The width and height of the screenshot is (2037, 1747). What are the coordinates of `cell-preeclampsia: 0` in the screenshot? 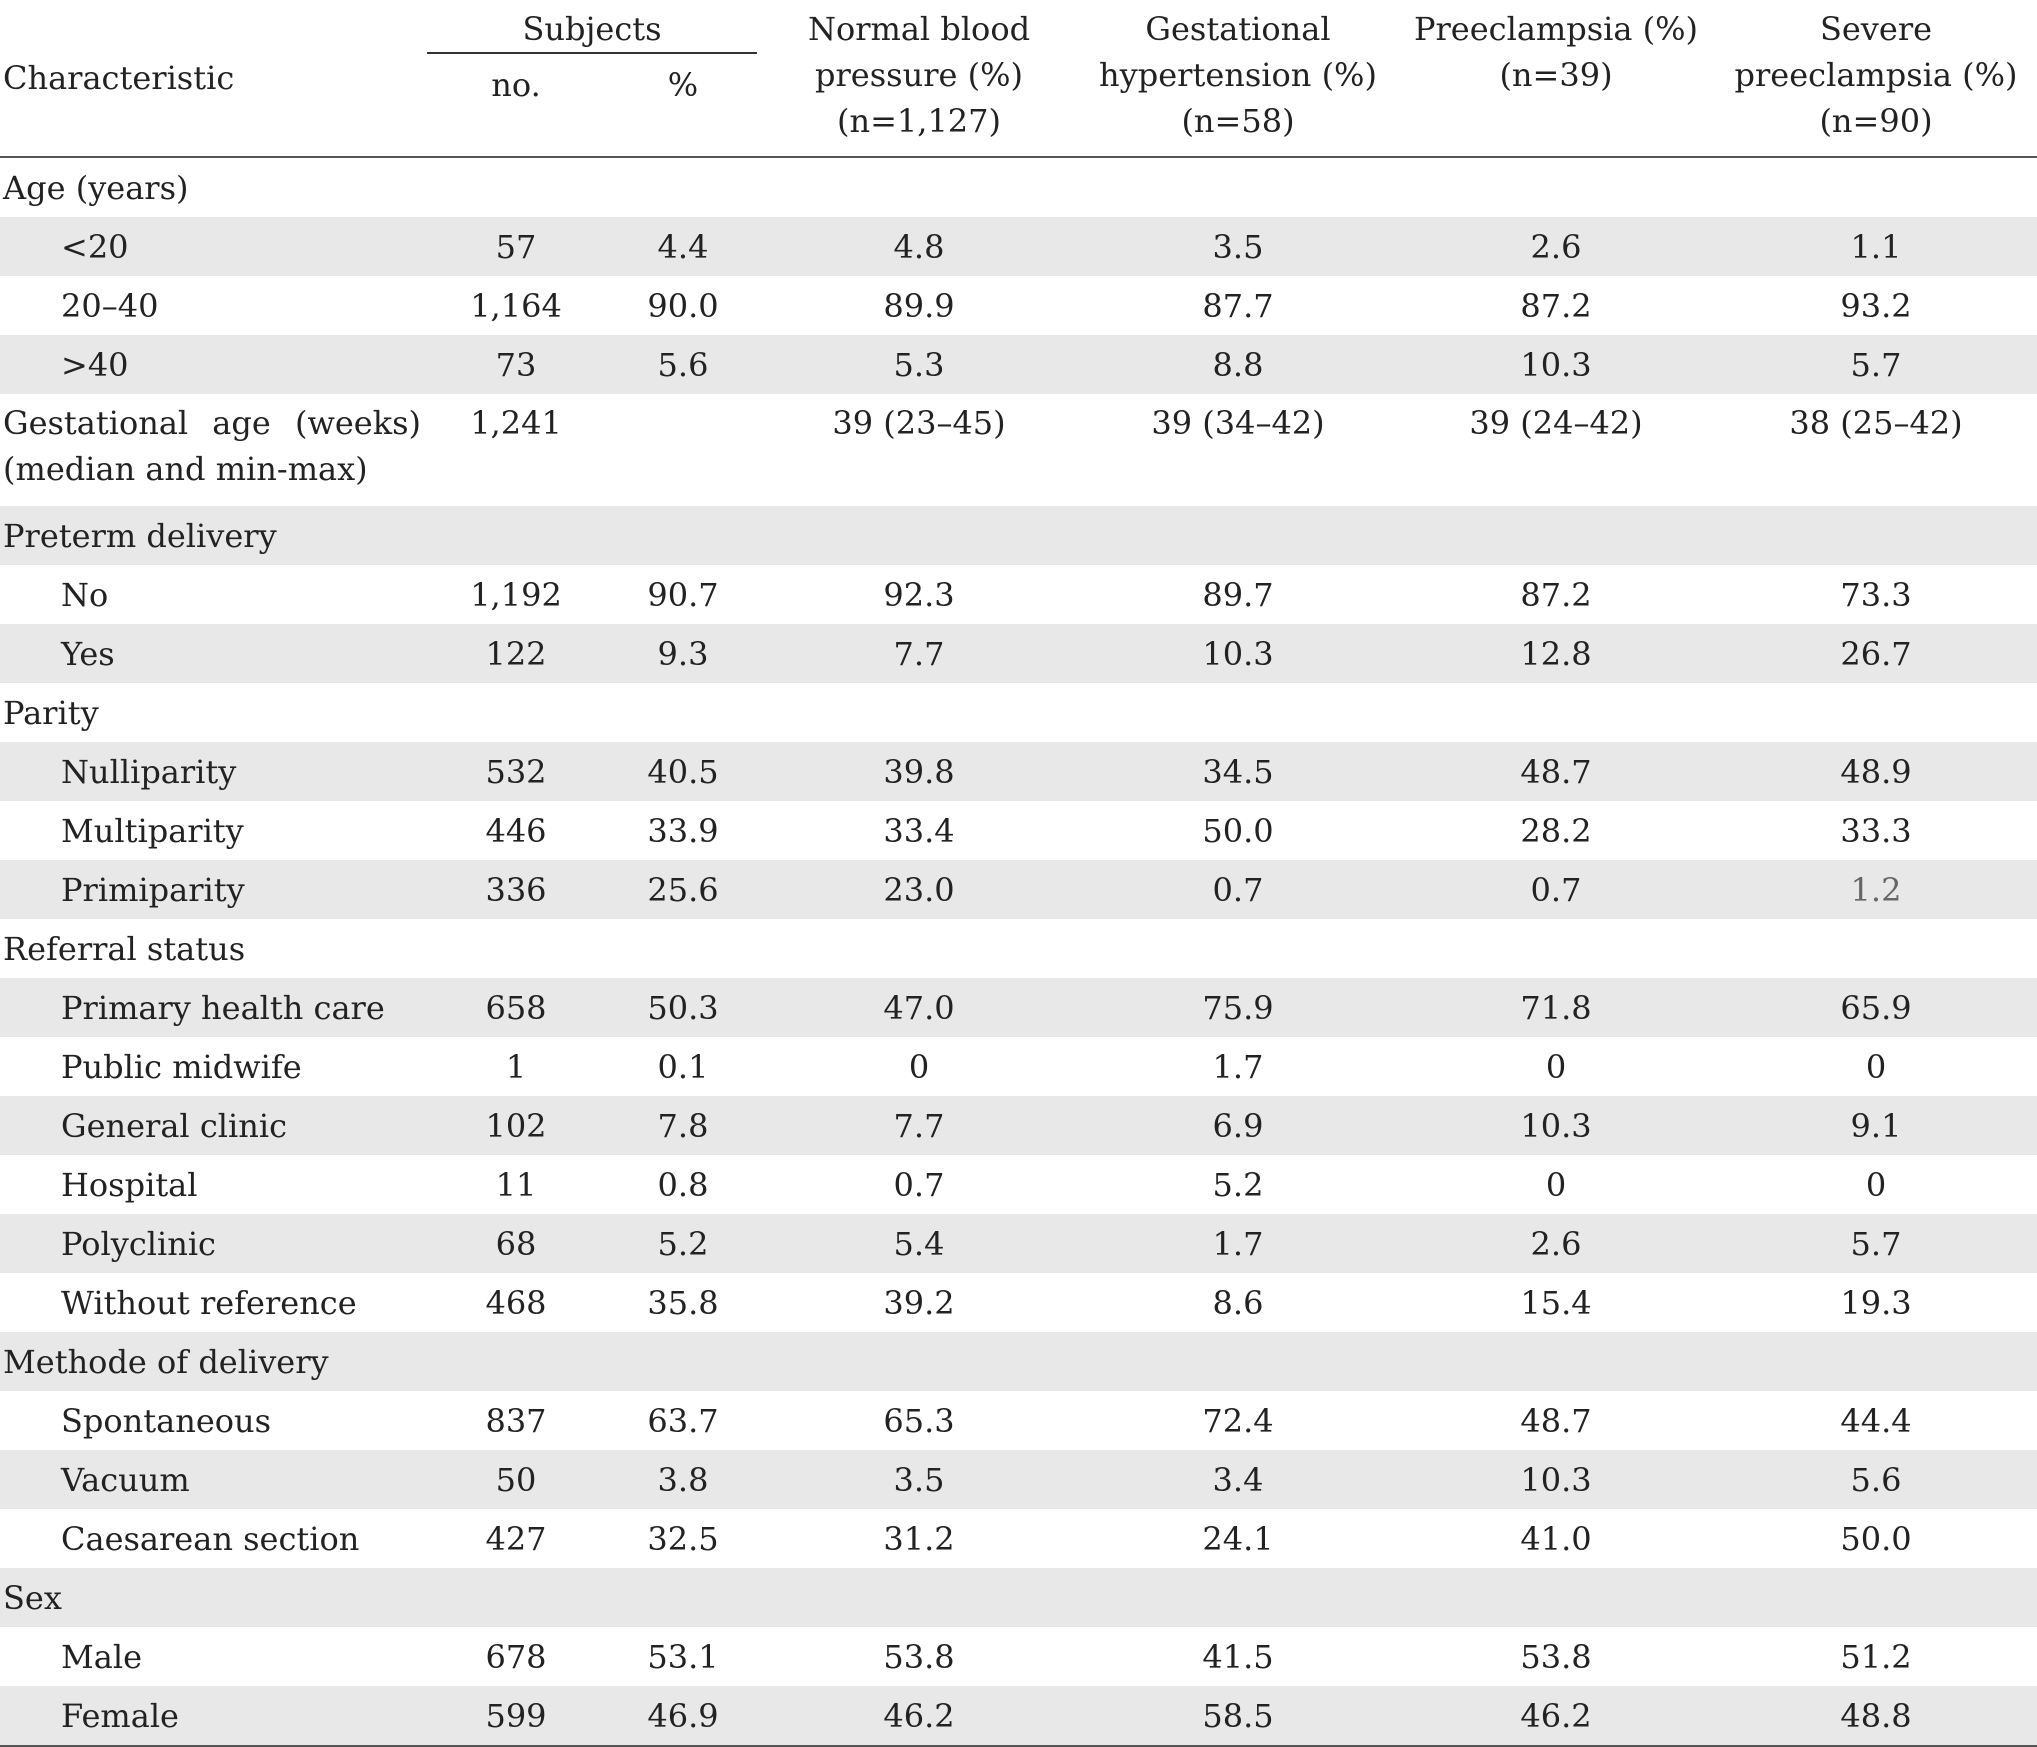 It's located at (1556, 1184).